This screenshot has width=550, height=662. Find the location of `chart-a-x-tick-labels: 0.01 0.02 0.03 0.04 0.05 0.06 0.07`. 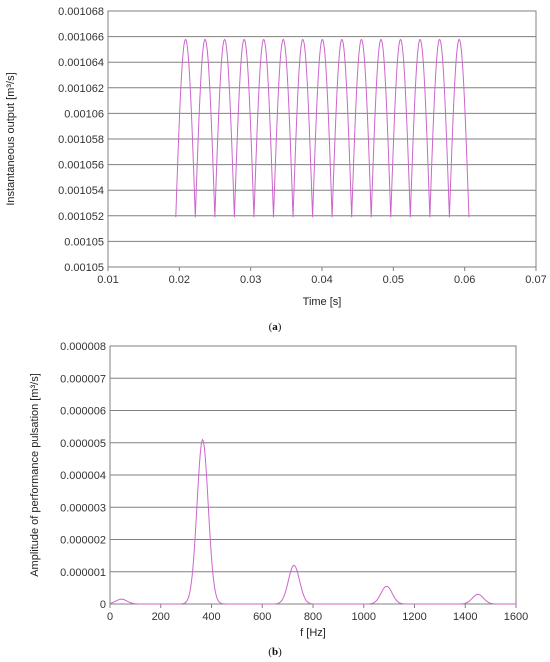

chart-a-x-tick-labels: 0.01 0.02 0.03 0.04 0.05 0.06 0.07 is located at coordinates (322, 276).